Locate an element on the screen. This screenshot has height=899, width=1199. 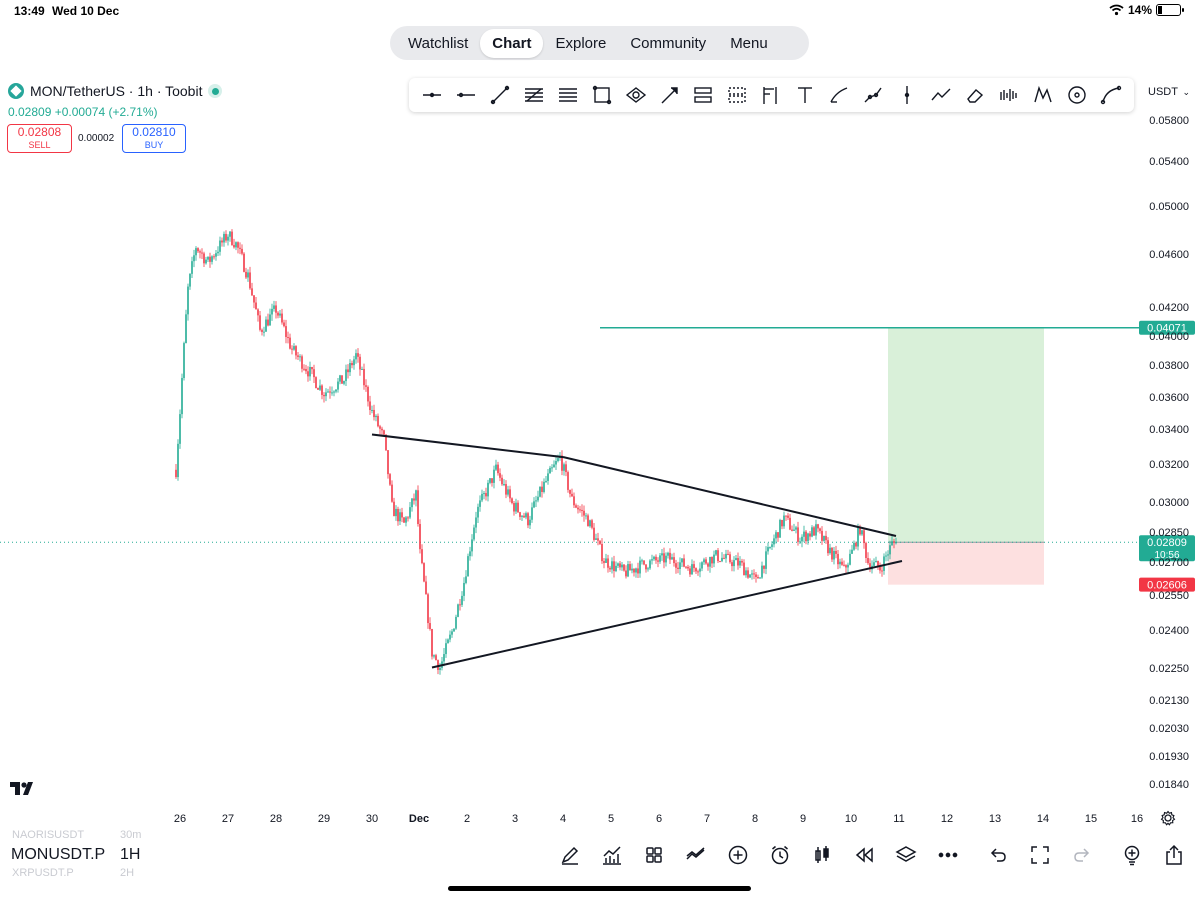
layout-icon is located at coordinates (654, 855).